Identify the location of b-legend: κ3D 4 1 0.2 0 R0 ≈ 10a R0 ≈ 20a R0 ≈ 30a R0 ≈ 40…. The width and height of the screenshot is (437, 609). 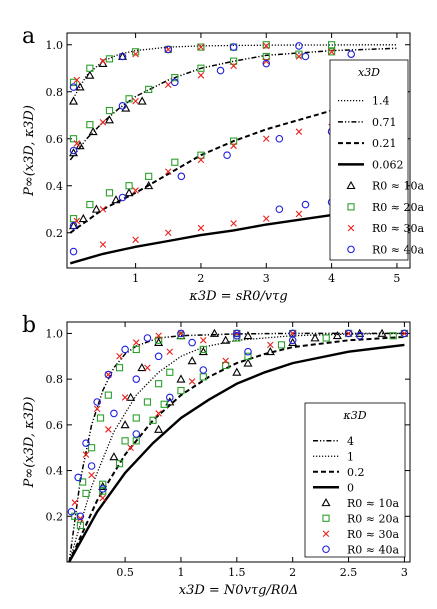
(355, 480).